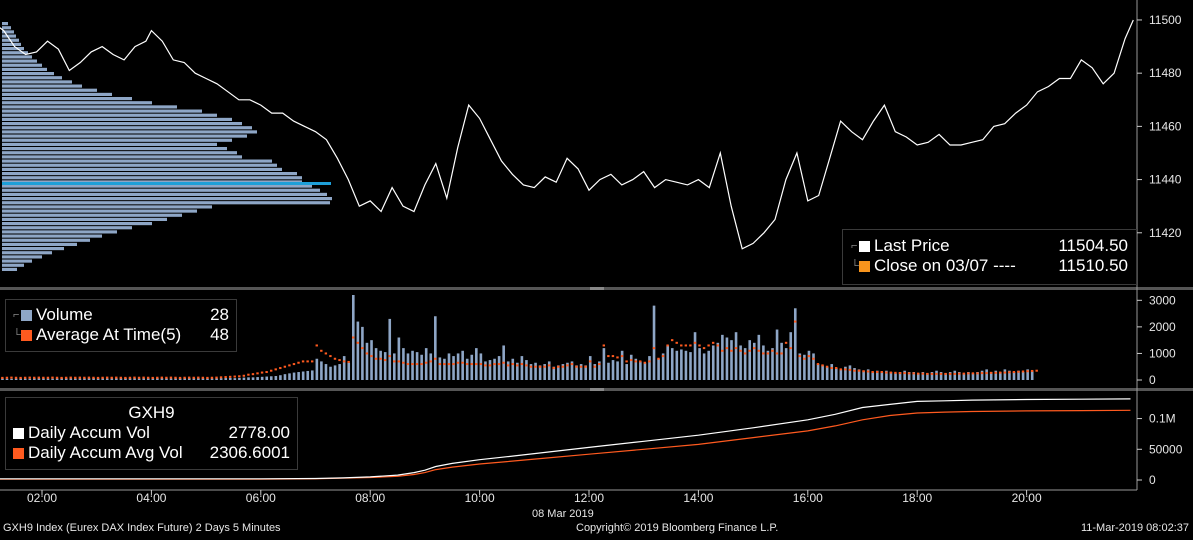 Image resolution: width=1193 pixels, height=540 pixels. Describe the element at coordinates (121, 315) in the screenshot. I see `legend-row-volume: ⌐ Volume 28` at that location.